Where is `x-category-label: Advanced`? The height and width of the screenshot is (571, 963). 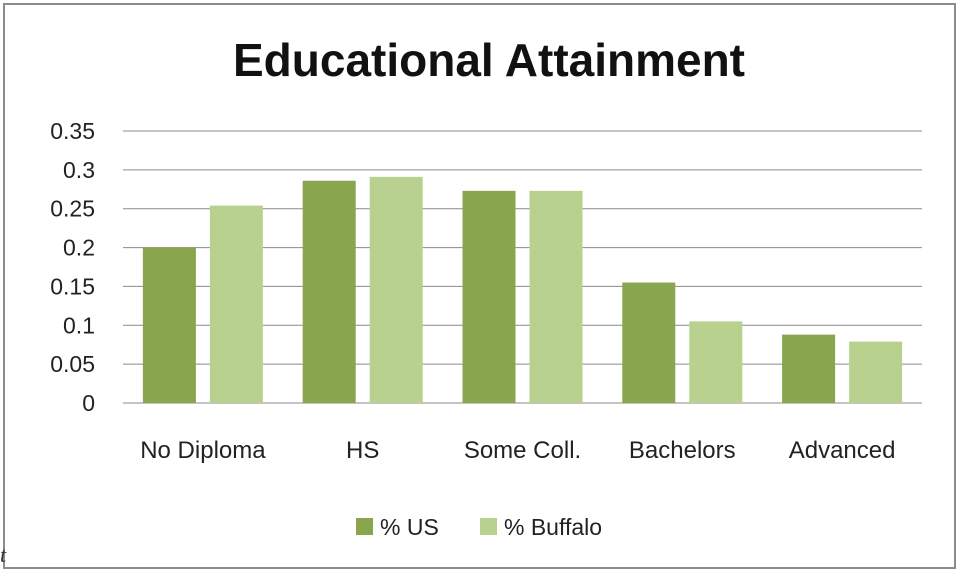 x-category-label: Advanced is located at coordinates (842, 450).